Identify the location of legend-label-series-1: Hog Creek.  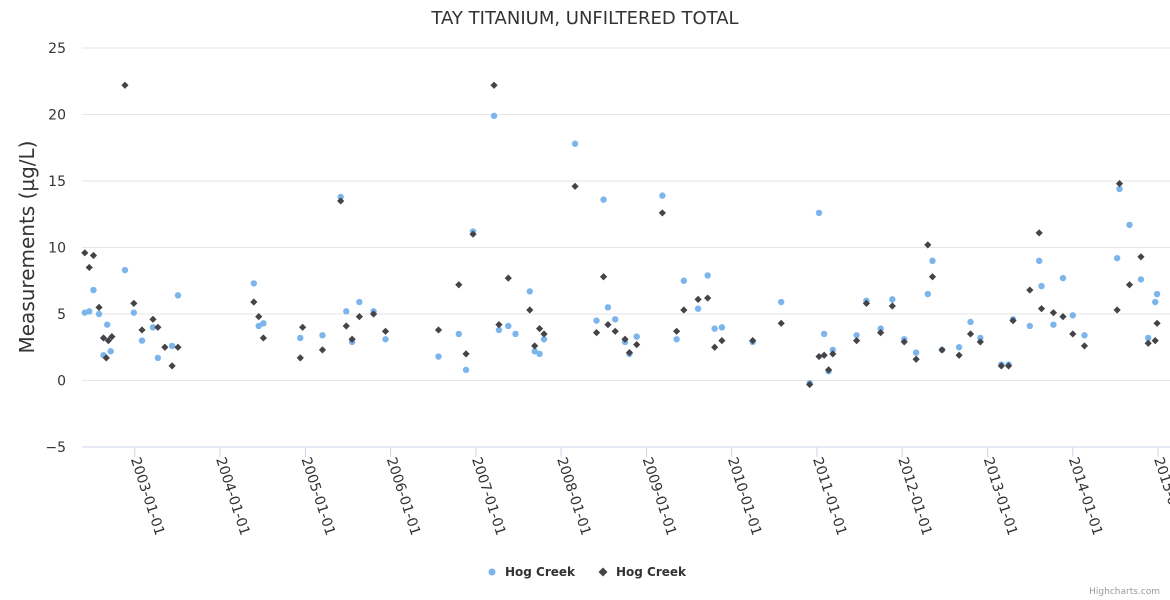
(540, 572).